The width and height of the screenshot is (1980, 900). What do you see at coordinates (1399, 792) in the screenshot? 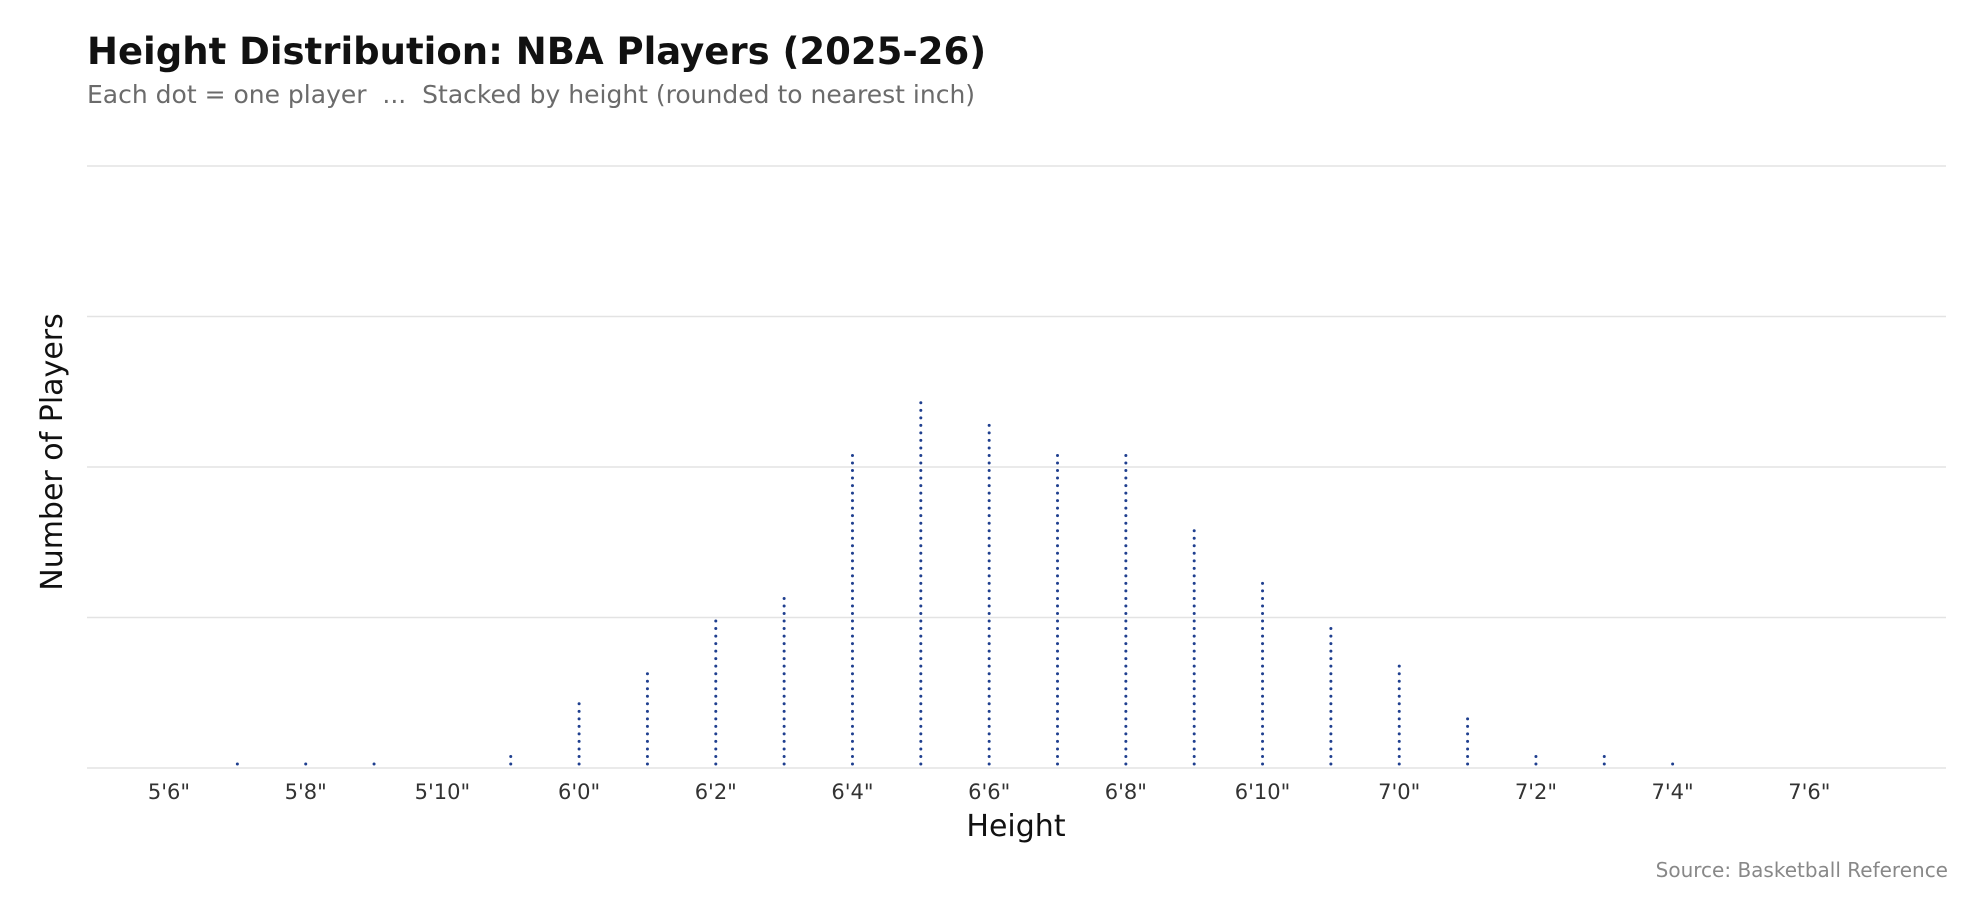
I see `x-tick-label: 7'0"` at bounding box center [1399, 792].